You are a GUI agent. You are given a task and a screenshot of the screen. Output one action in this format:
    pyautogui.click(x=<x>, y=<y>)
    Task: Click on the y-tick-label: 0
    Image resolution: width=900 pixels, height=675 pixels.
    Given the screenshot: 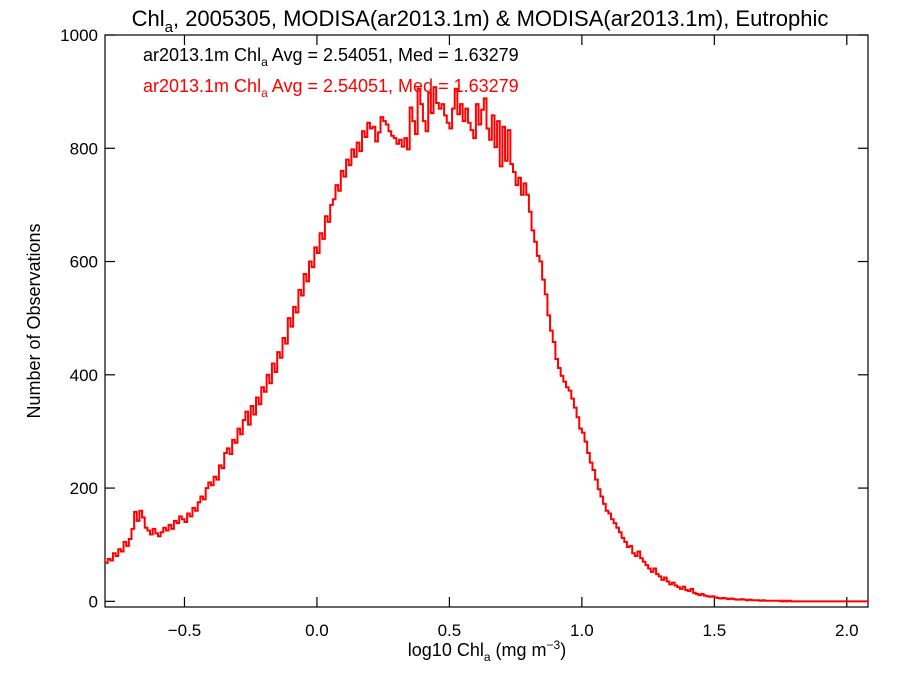 What is the action you would take?
    pyautogui.click(x=93, y=601)
    